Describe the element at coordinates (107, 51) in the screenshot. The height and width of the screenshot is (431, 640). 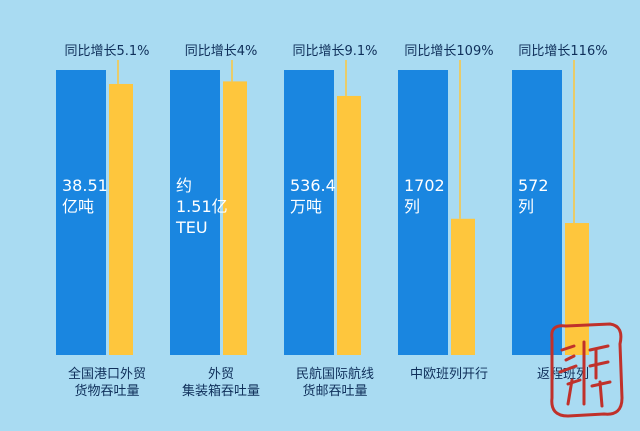
I see `growth-label-0: 同比增长5.1%` at that location.